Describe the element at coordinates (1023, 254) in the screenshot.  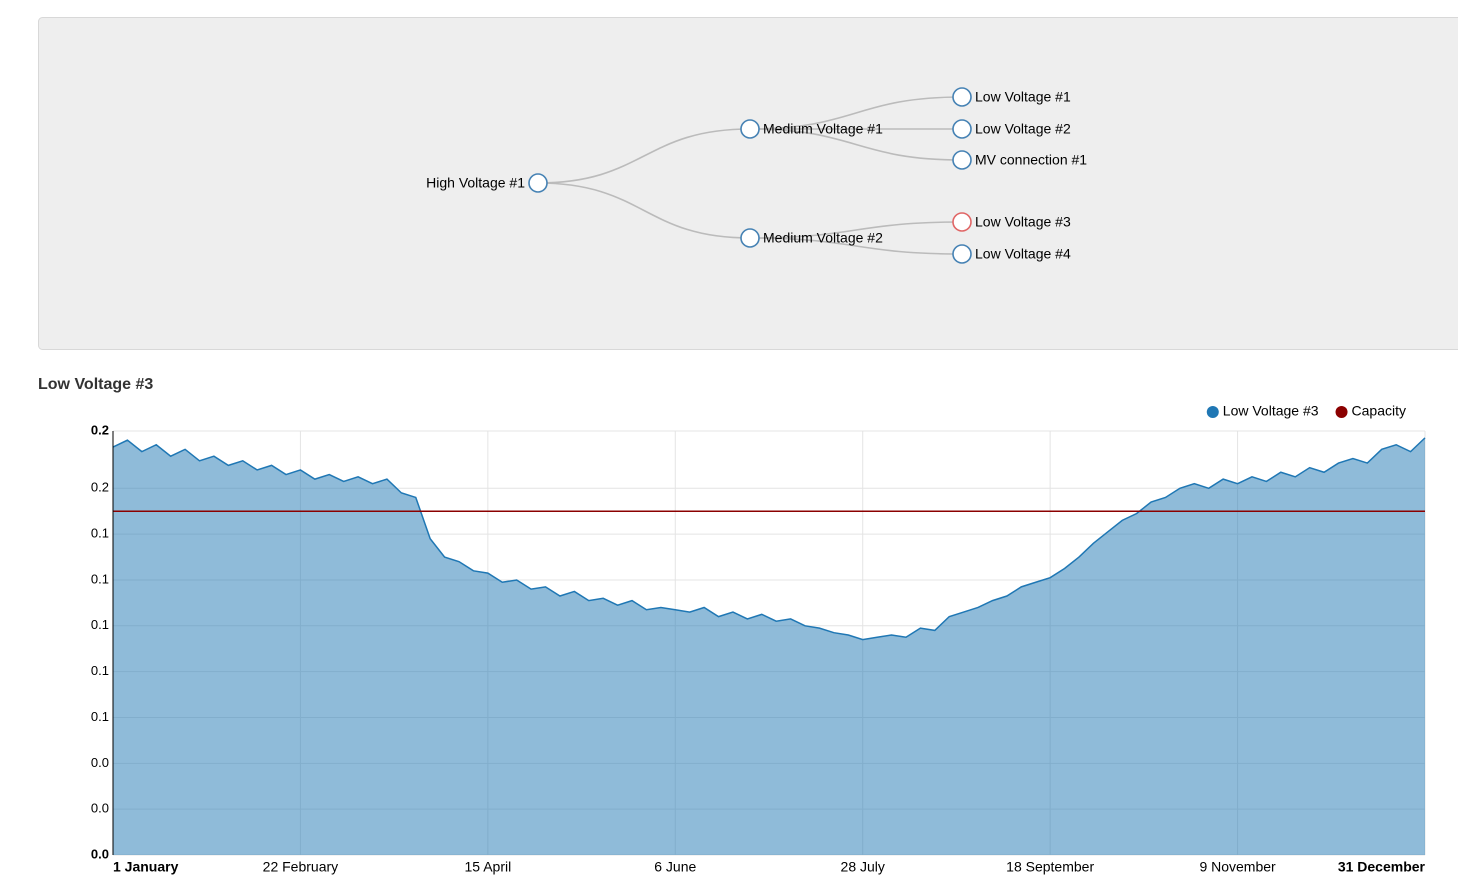
I see `node-label: Low Voltage #4` at that location.